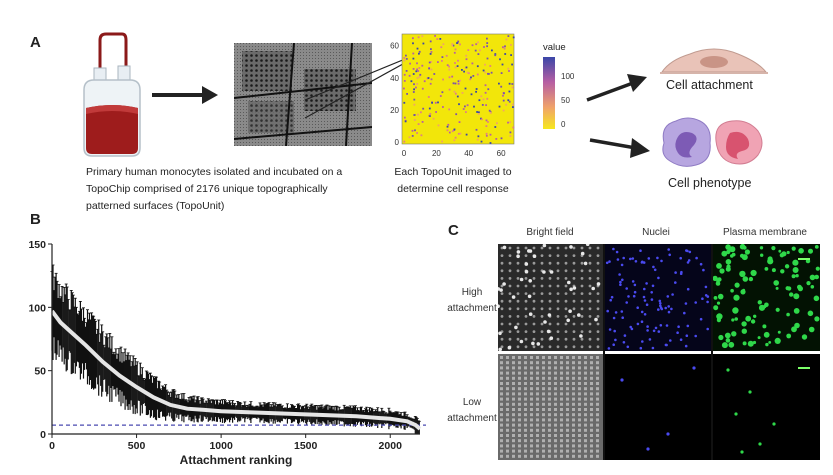 The width and height of the screenshot is (833, 475). I want to click on heatmap-x-tick: 60, so click(501, 153).